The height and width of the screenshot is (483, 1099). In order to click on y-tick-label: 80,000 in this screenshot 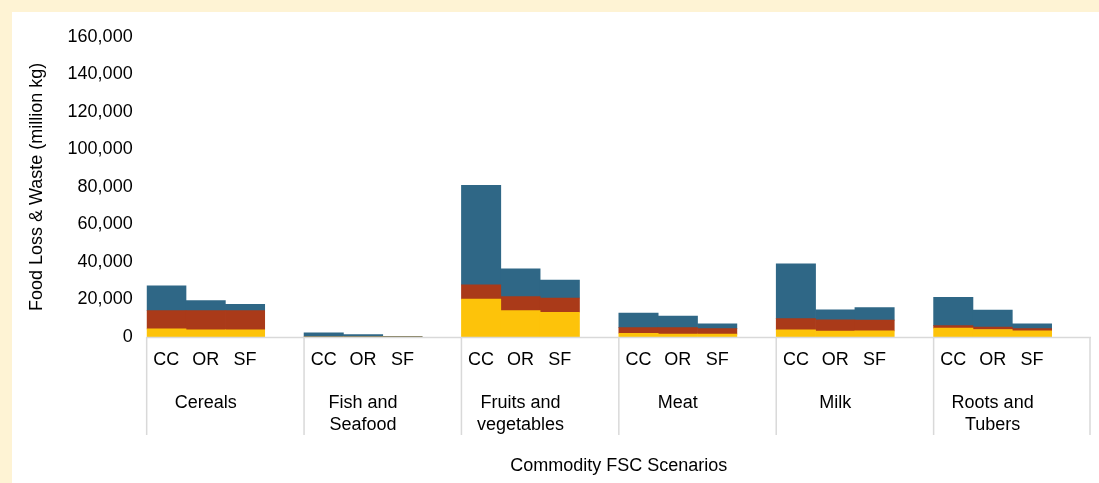, I will do `click(105, 185)`.